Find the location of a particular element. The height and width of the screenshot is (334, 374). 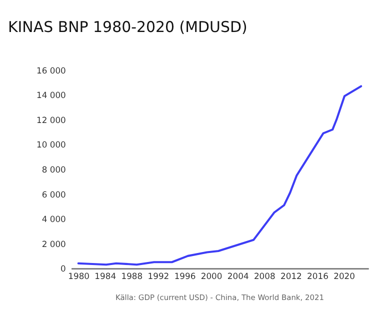

chart-title: KINAS BNP 1980-2020 (MDUSD) is located at coordinates (128, 27).